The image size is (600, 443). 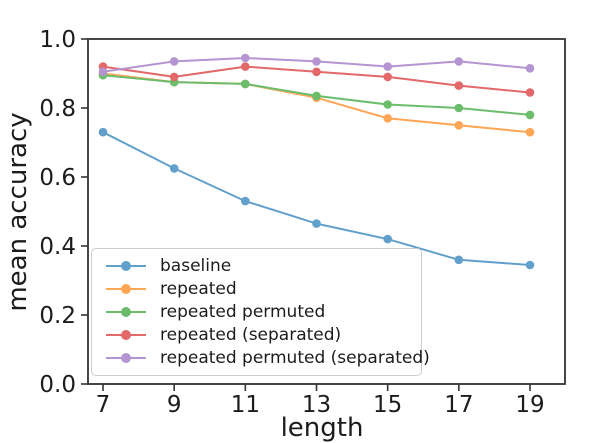 What do you see at coordinates (18, 211) in the screenshot?
I see `y-axis-label: mean accuracy` at bounding box center [18, 211].